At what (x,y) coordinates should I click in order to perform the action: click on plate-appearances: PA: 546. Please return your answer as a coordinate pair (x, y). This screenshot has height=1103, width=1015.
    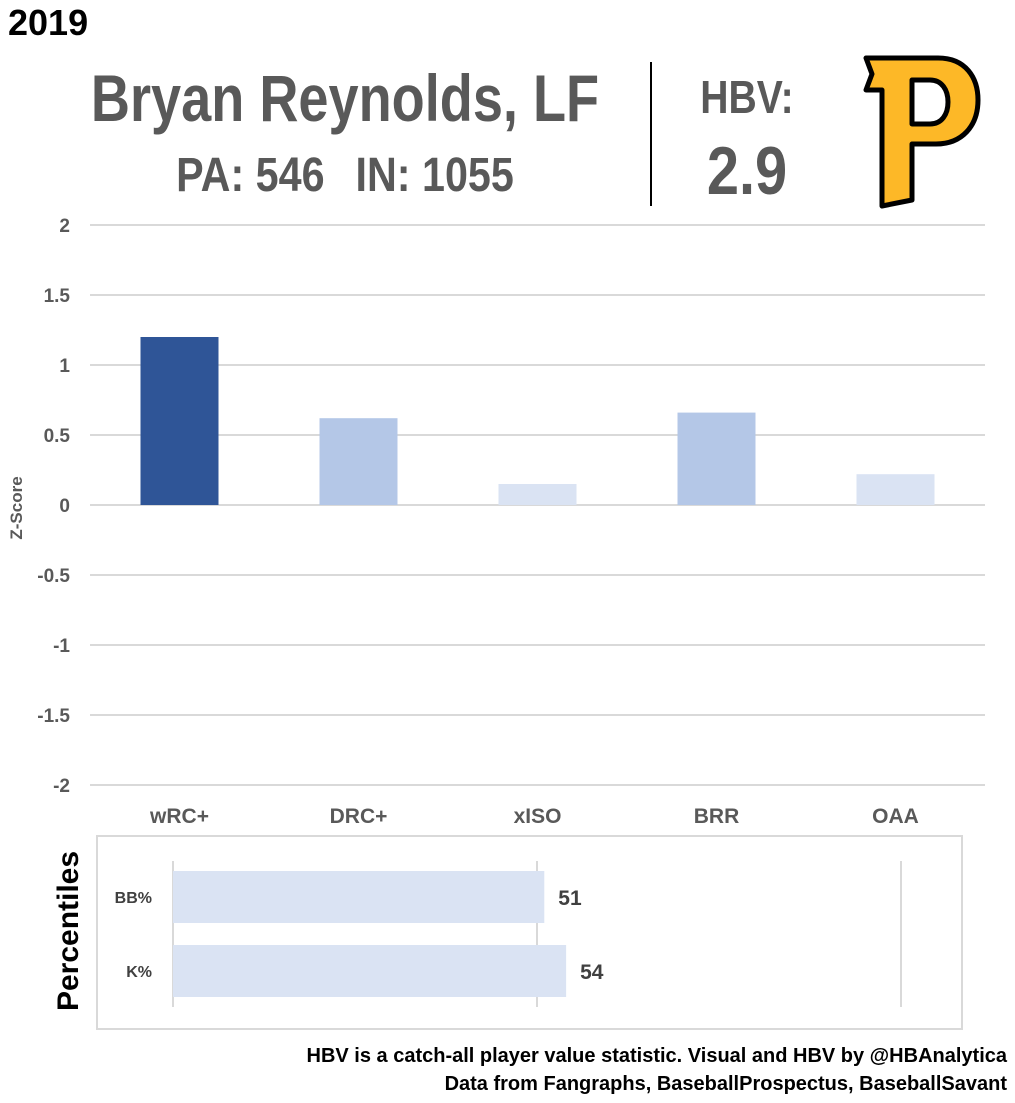
    Looking at the image, I should click on (250, 175).